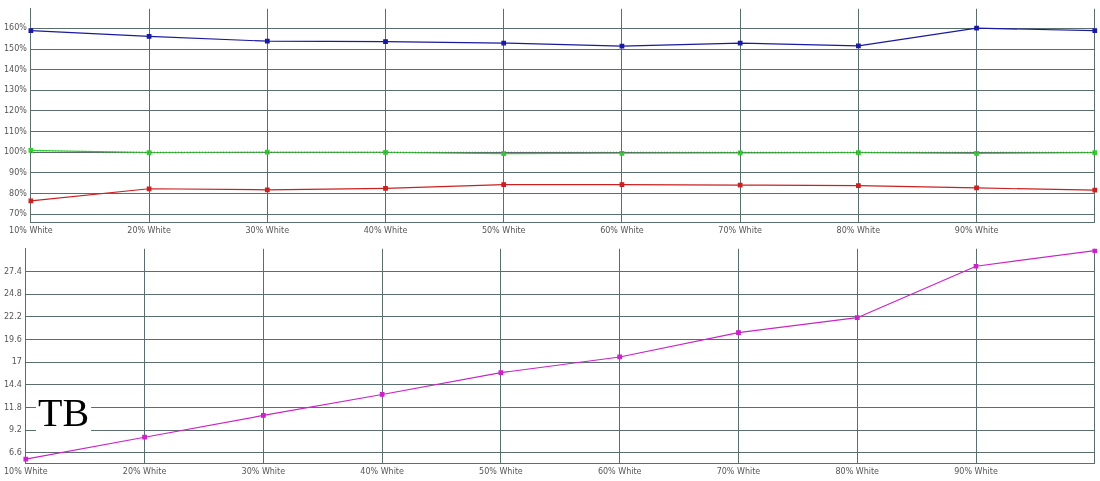 The image size is (1100, 481). Describe the element at coordinates (16, 111) in the screenshot. I see `y-tick-label: 120%` at that location.